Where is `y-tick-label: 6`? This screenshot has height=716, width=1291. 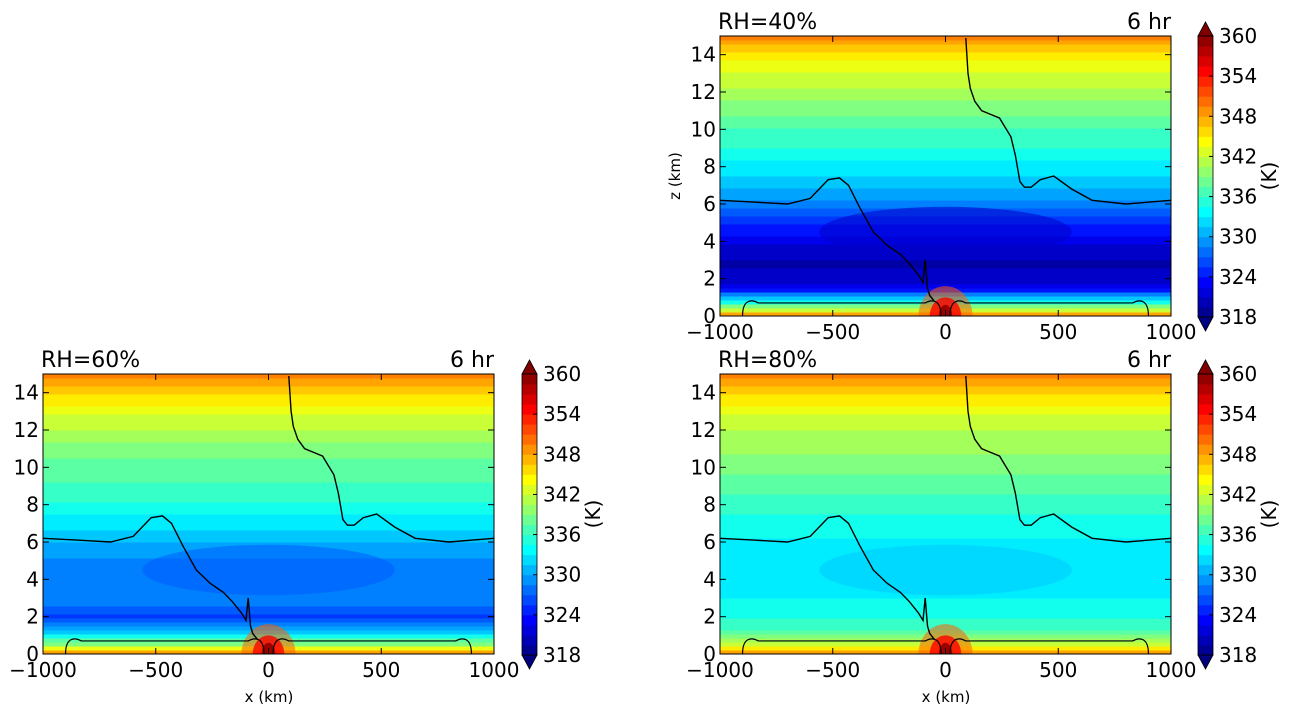
y-tick-label: 6 is located at coordinates (709, 204).